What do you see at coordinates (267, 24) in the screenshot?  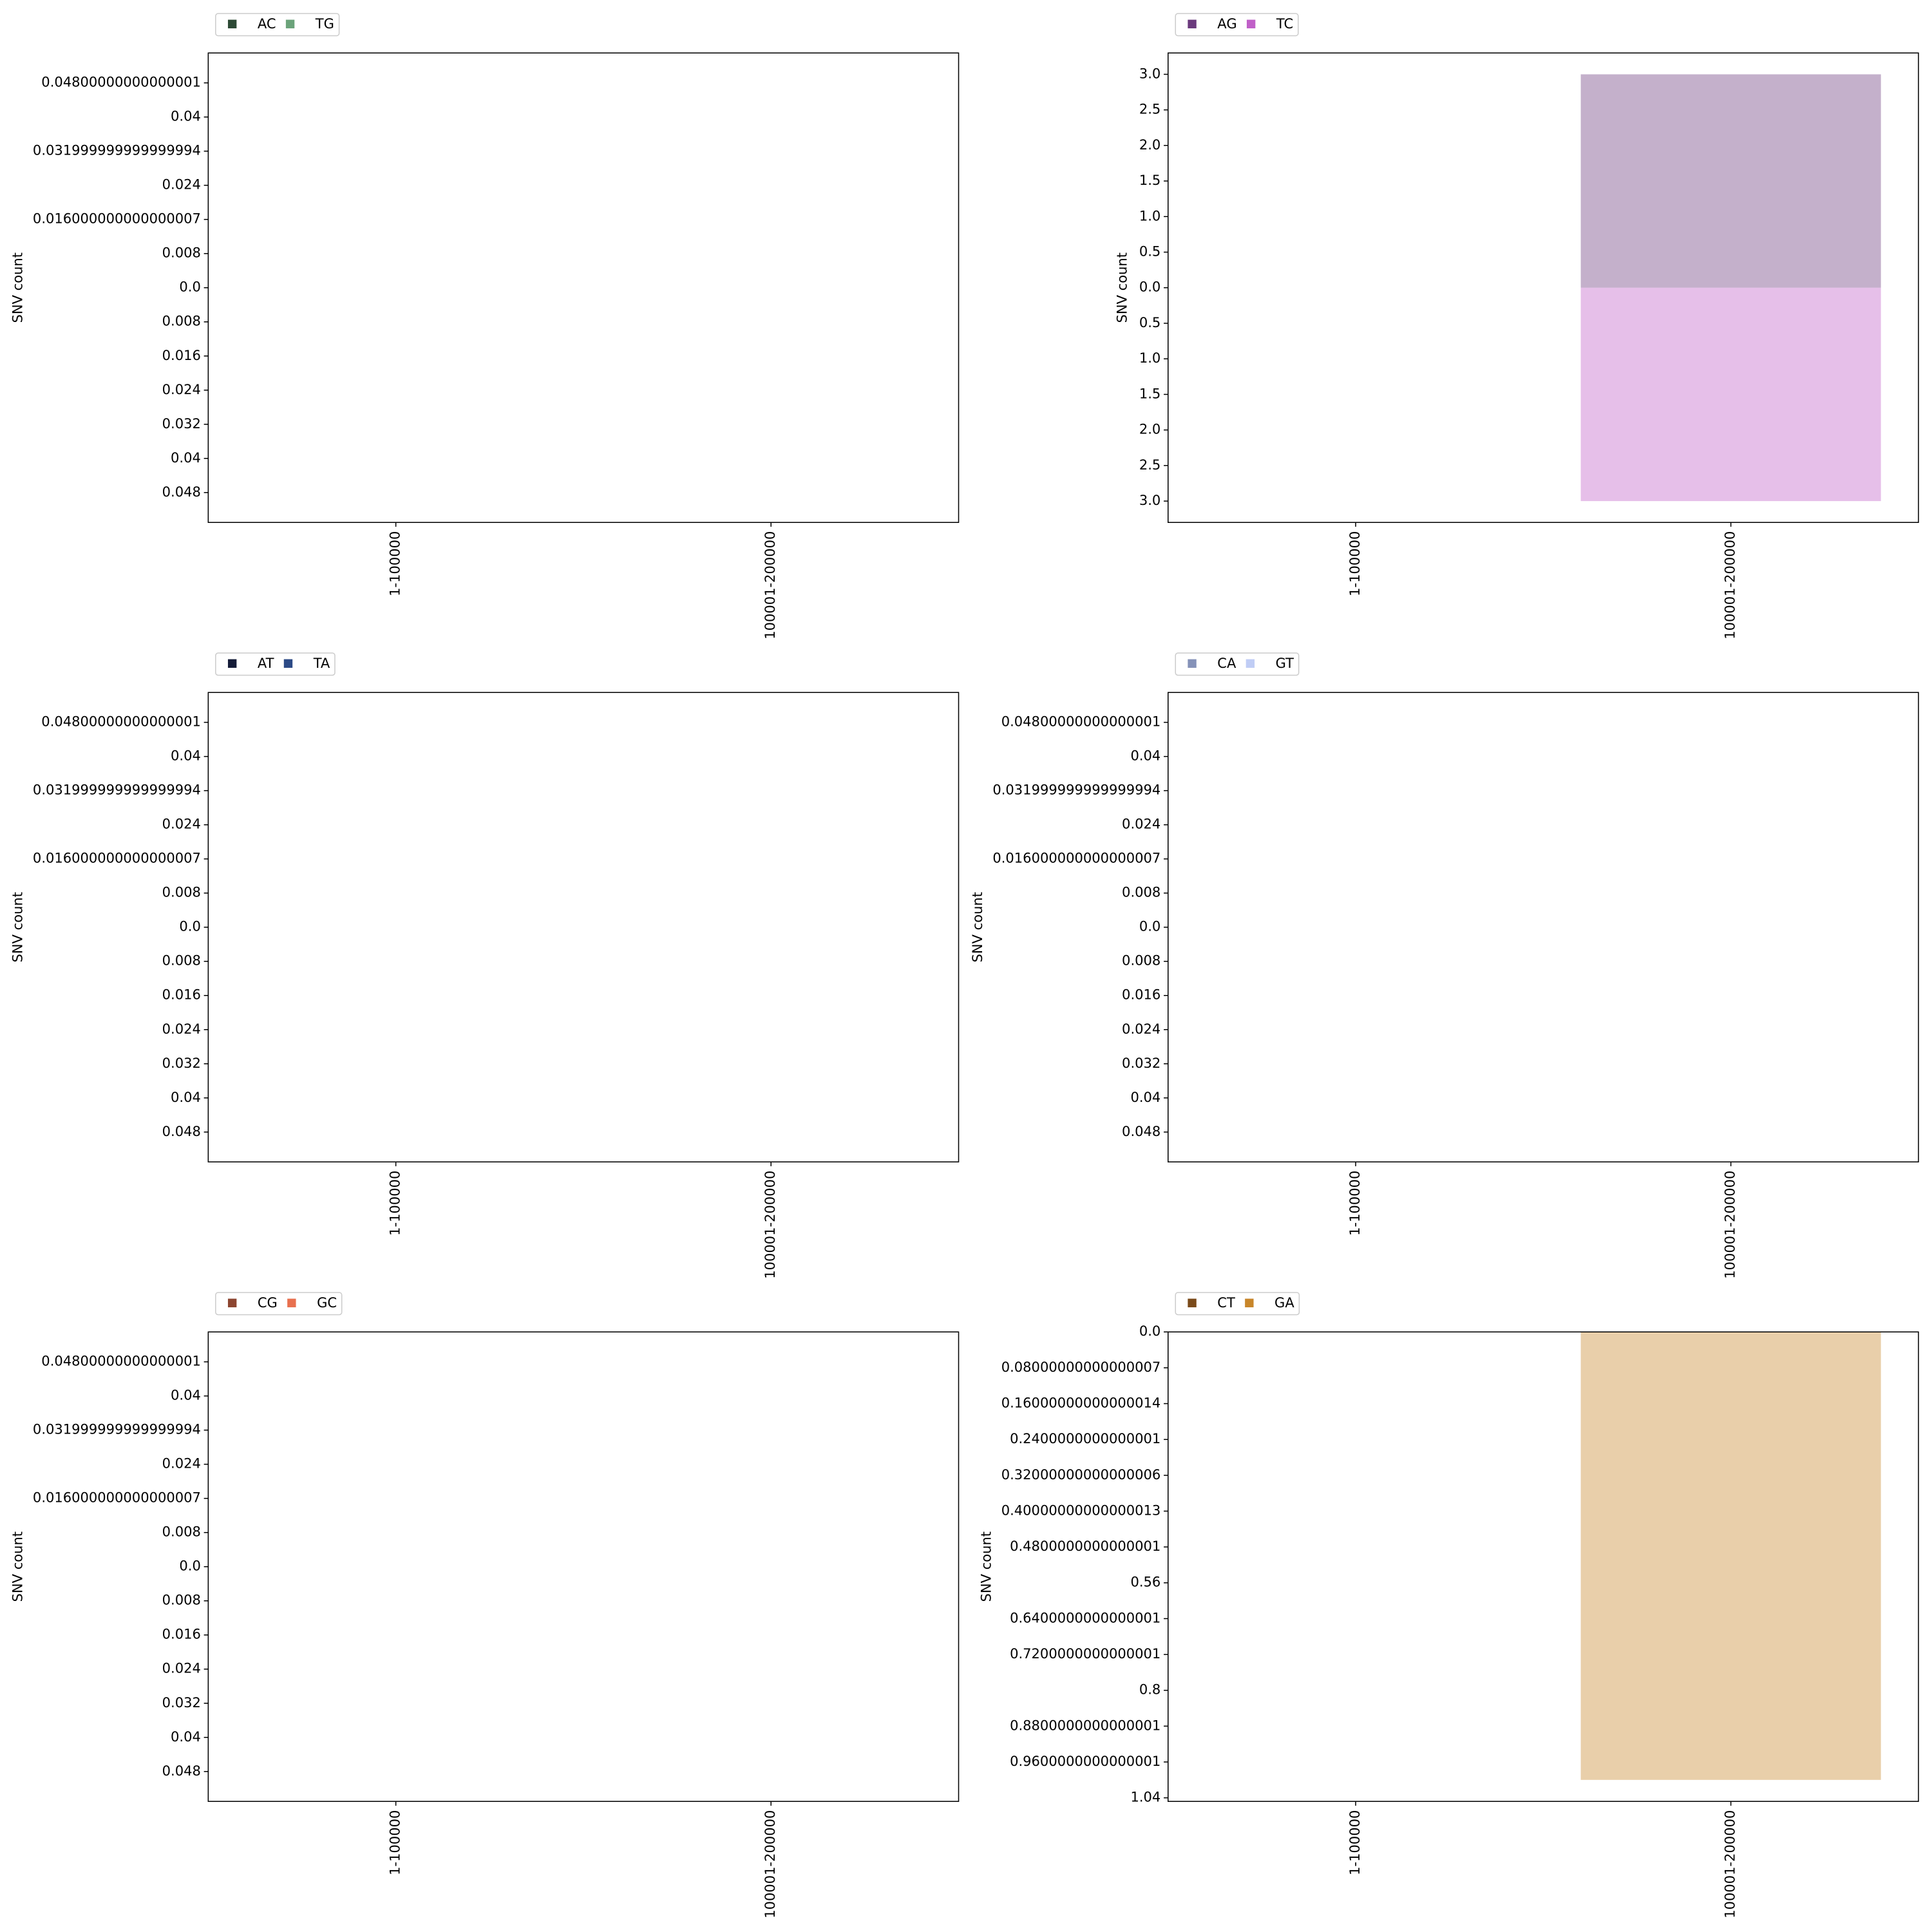 I see `legend-label: AC` at bounding box center [267, 24].